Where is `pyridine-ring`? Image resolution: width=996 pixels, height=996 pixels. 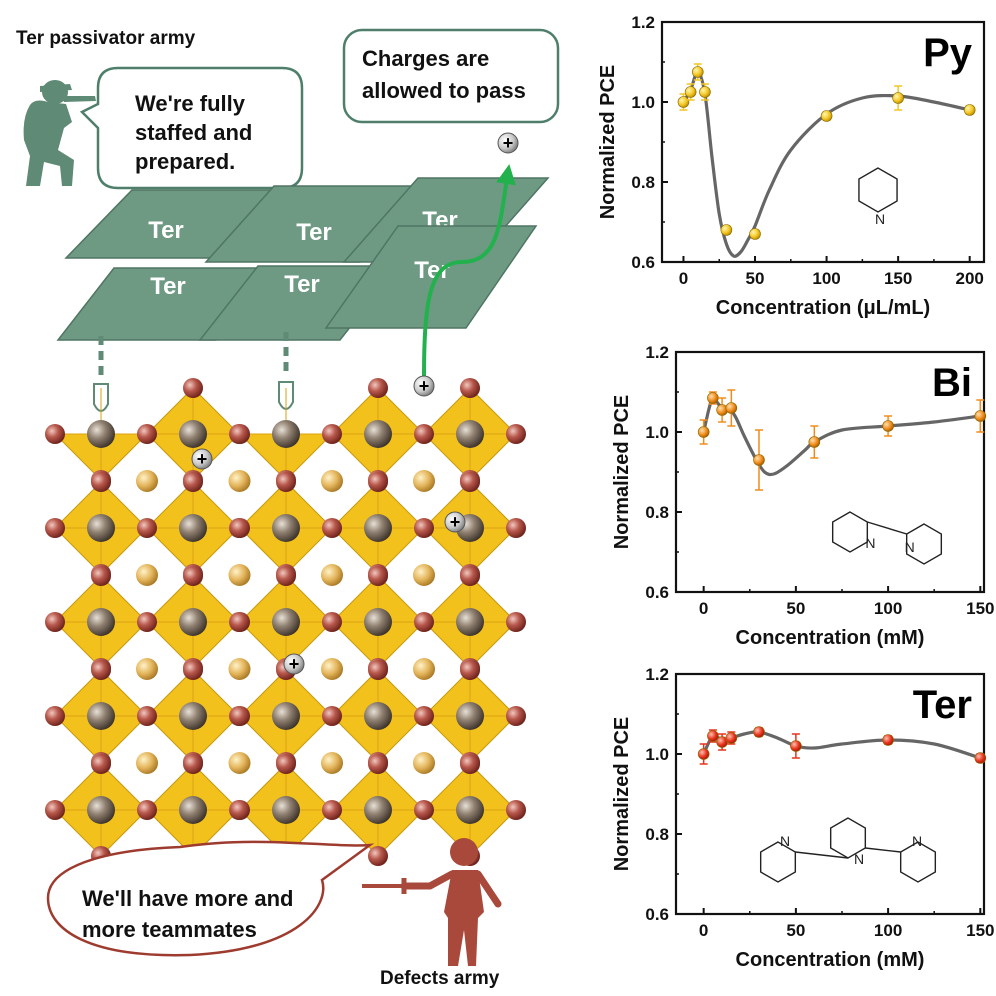 pyridine-ring is located at coordinates (878, 190).